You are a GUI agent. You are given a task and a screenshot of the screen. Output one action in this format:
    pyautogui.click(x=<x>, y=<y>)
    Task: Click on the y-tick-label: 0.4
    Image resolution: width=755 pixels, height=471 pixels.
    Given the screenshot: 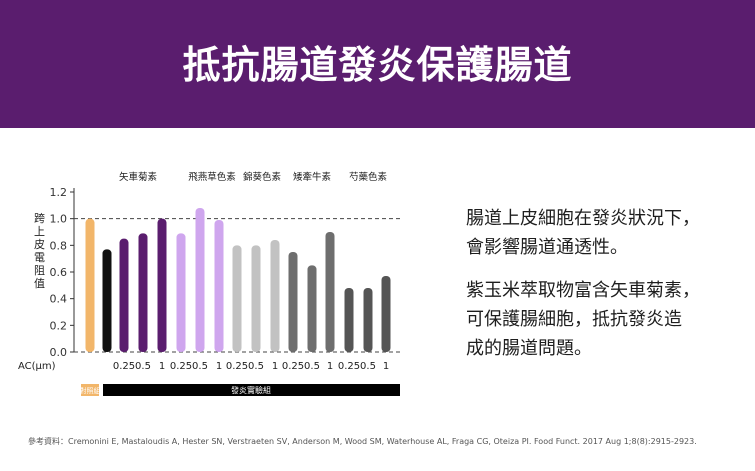 What is the action you would take?
    pyautogui.click(x=59, y=299)
    